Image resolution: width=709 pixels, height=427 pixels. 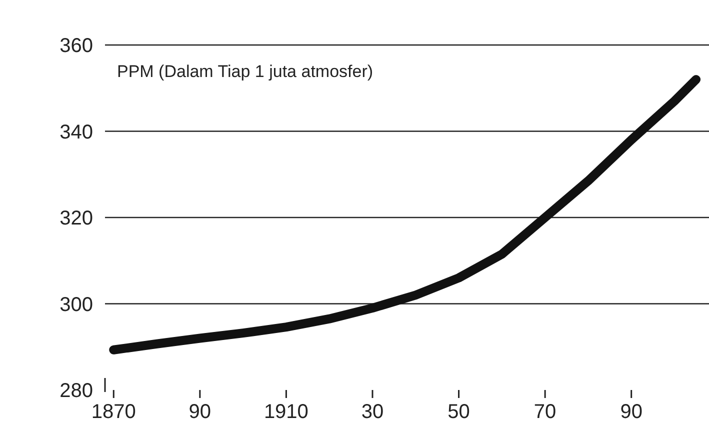 I want to click on x-tick-label: 1910, so click(x=286, y=412).